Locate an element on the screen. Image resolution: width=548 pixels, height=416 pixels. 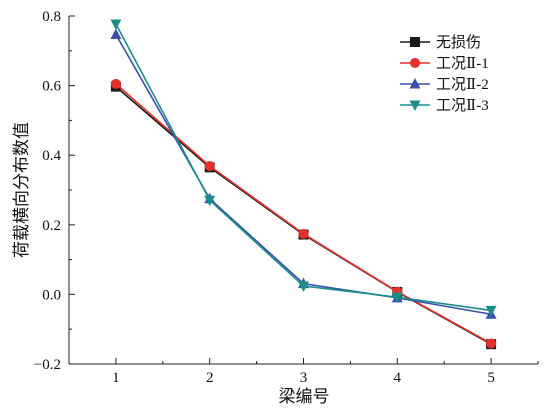
y-tick-label: 0.8 is located at coordinates (51, 17).